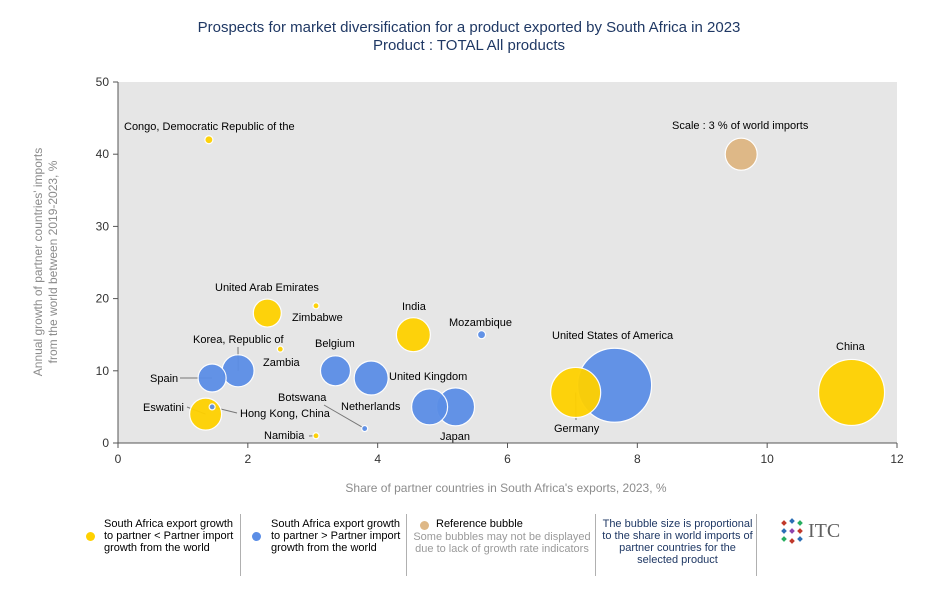  Describe the element at coordinates (103, 82) in the screenshot. I see `y-tick-label: 50` at that location.